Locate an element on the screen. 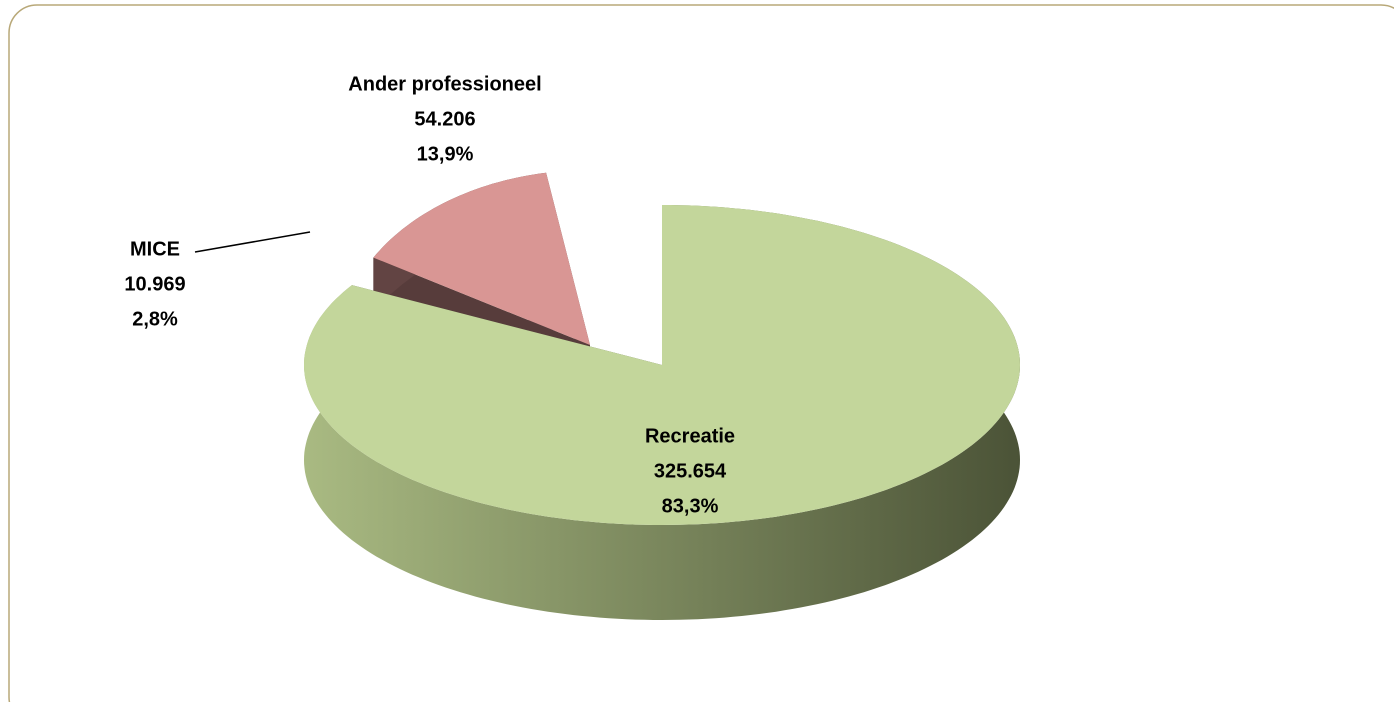 This screenshot has width=1394, height=702. percent-label: 83,3% is located at coordinates (690, 506).